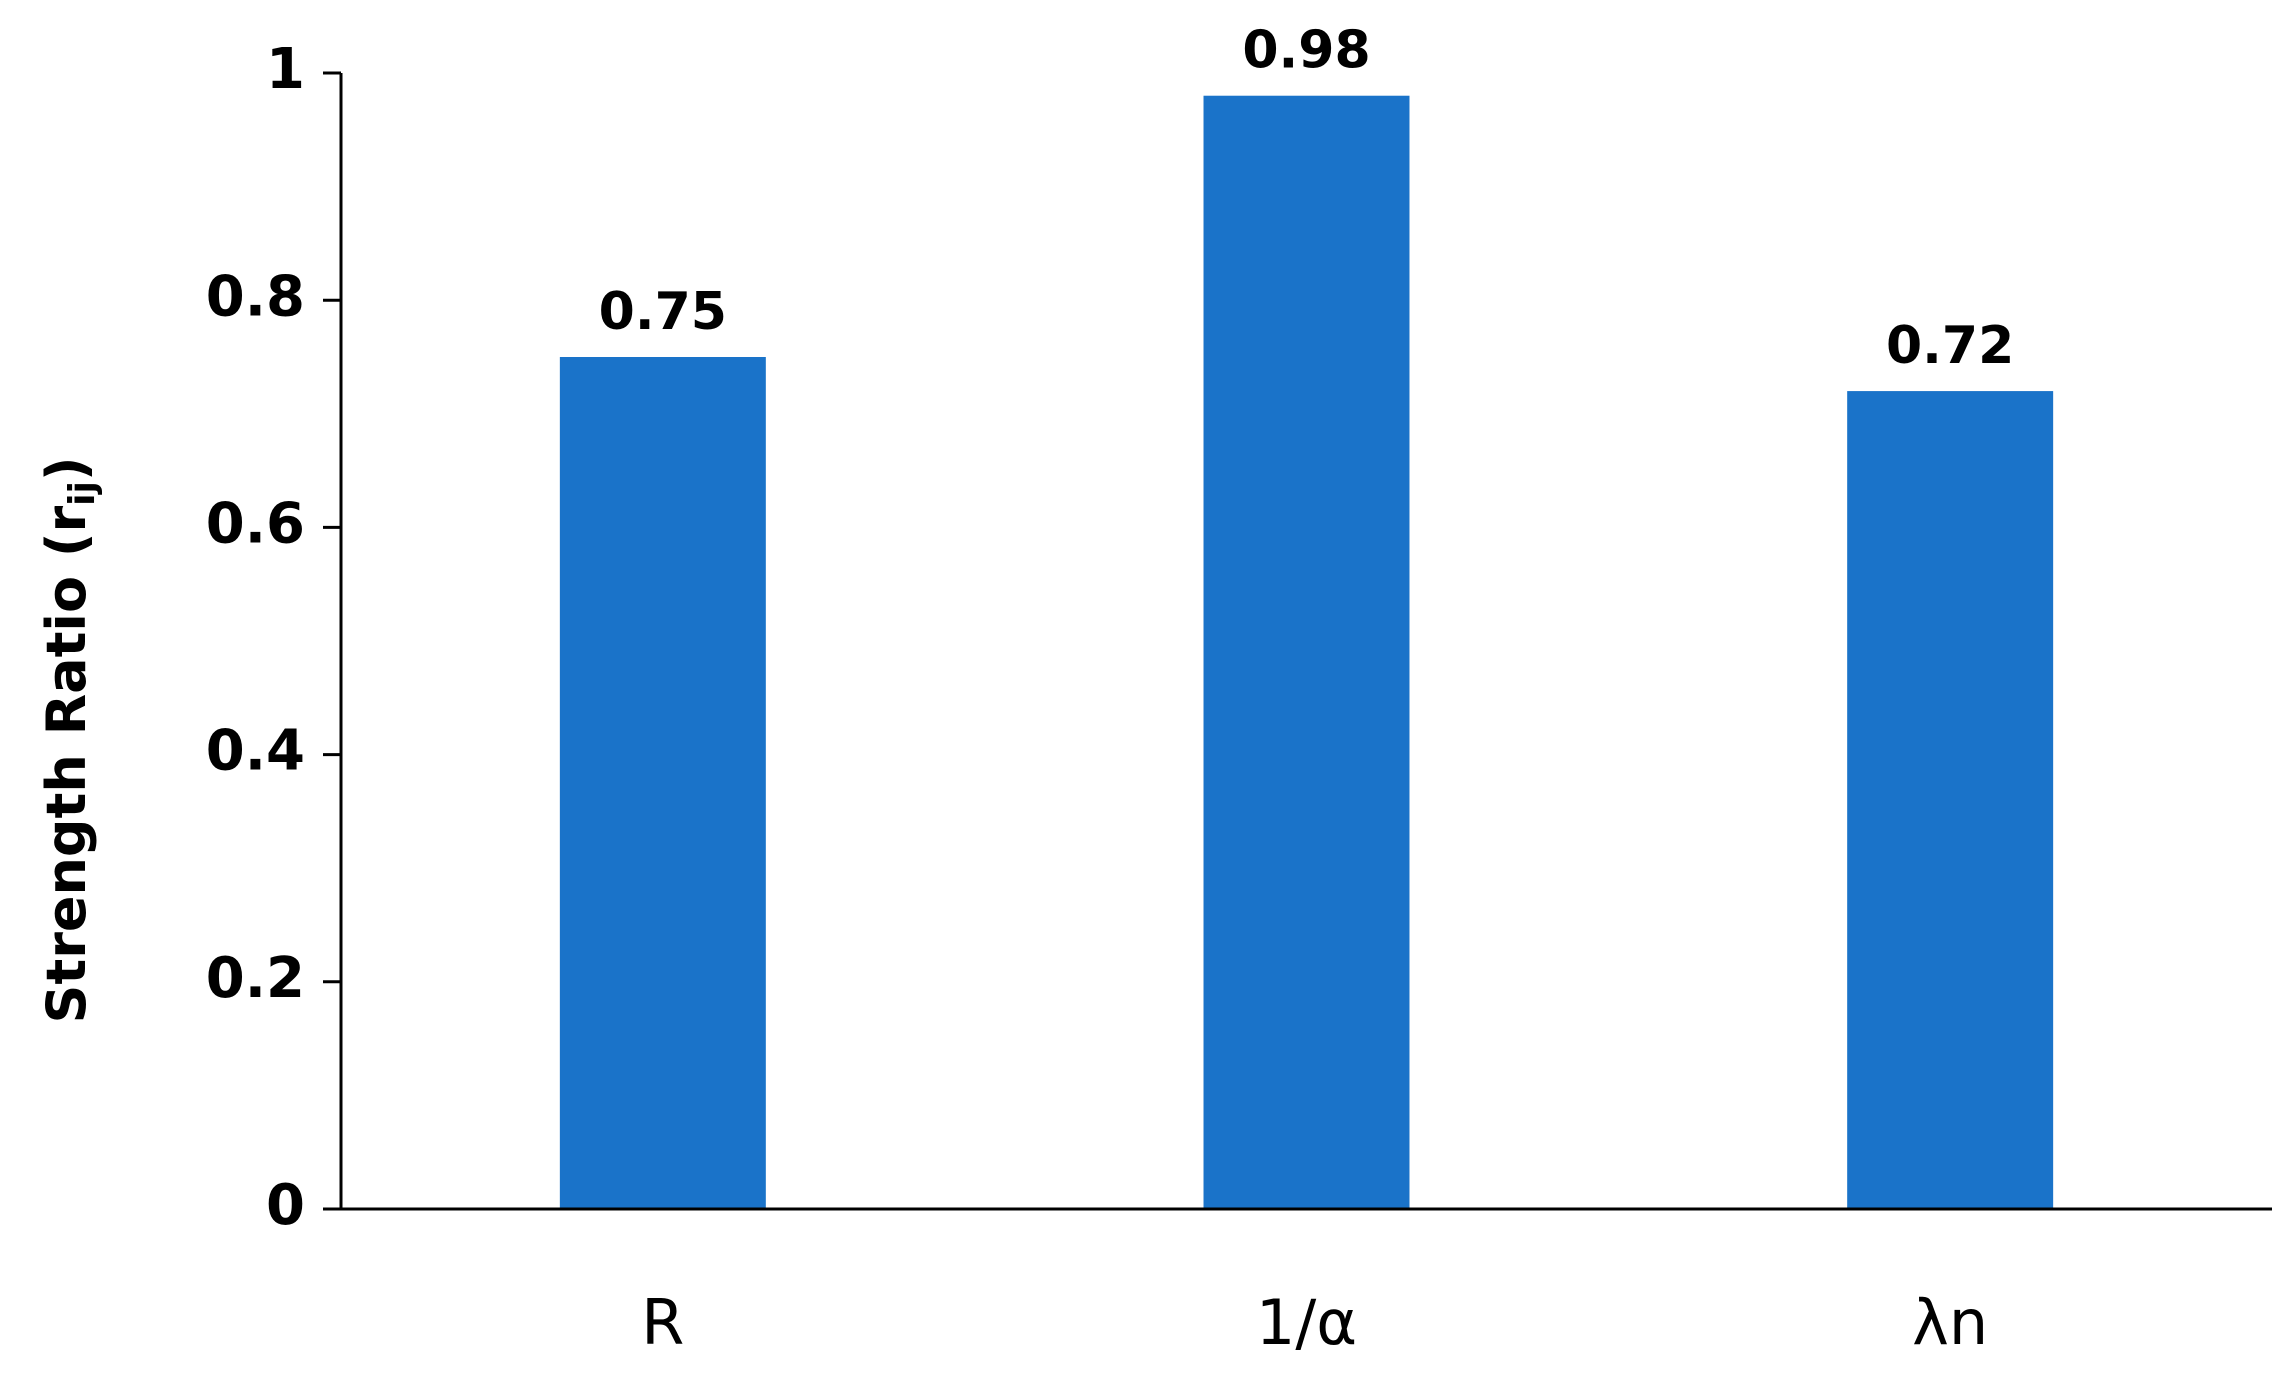 Image resolution: width=2295 pixels, height=1399 pixels. I want to click on value-label: 0.72, so click(1950, 346).